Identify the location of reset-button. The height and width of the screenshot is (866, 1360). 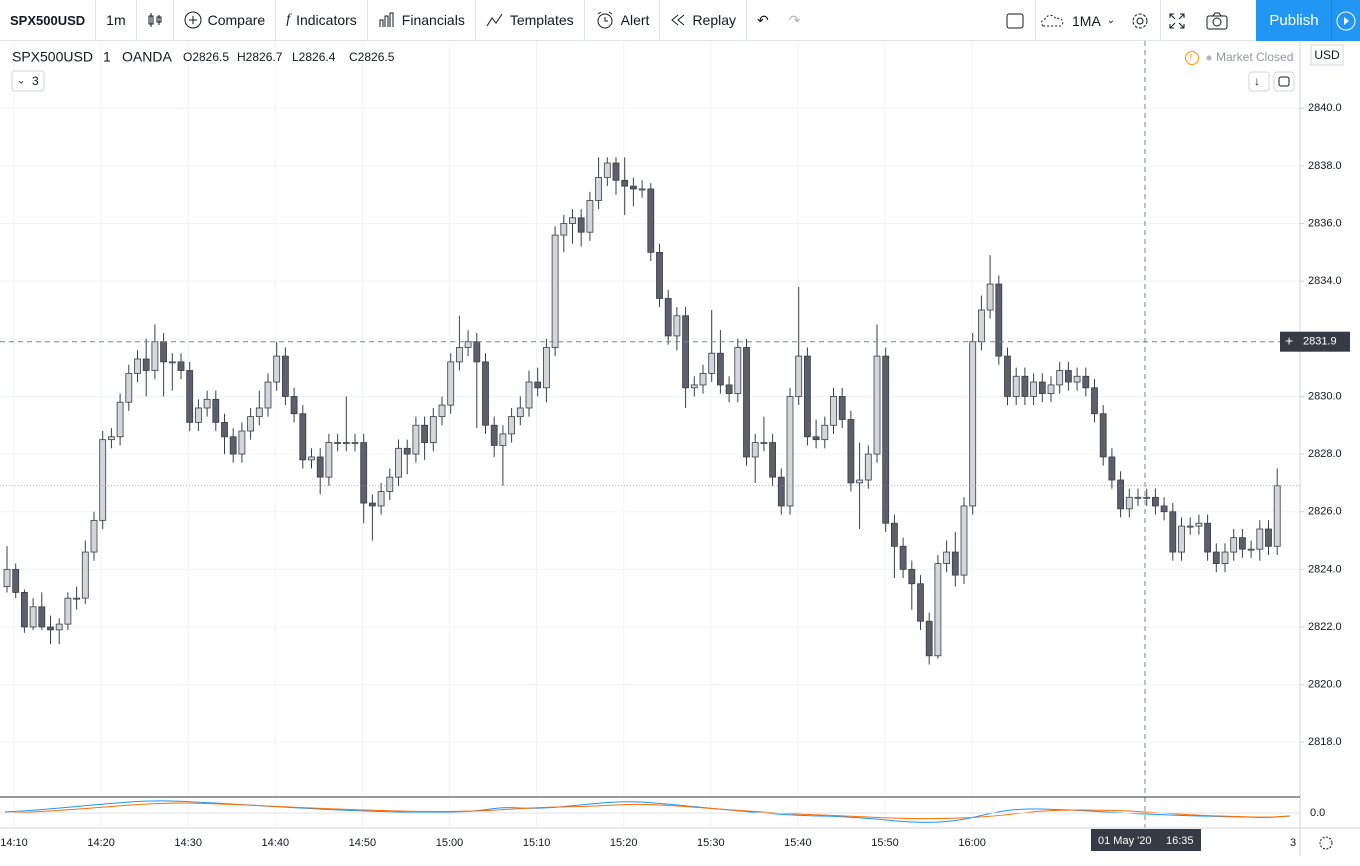
(1284, 81).